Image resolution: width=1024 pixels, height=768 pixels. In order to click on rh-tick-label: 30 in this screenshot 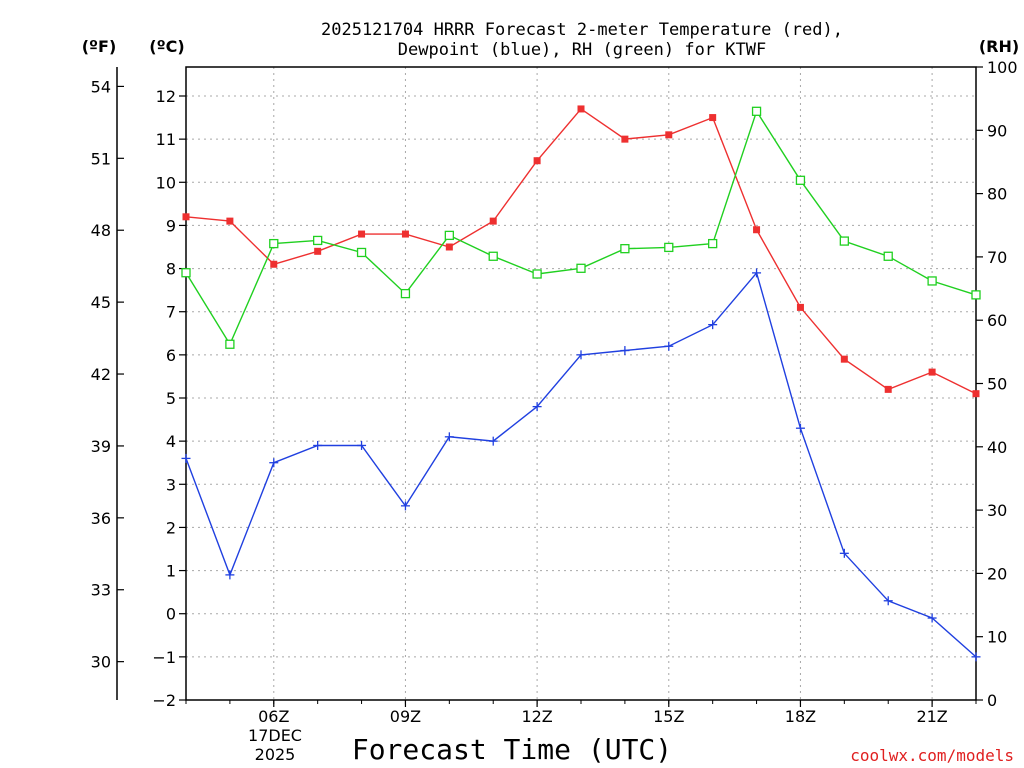, I will do `click(997, 510)`.